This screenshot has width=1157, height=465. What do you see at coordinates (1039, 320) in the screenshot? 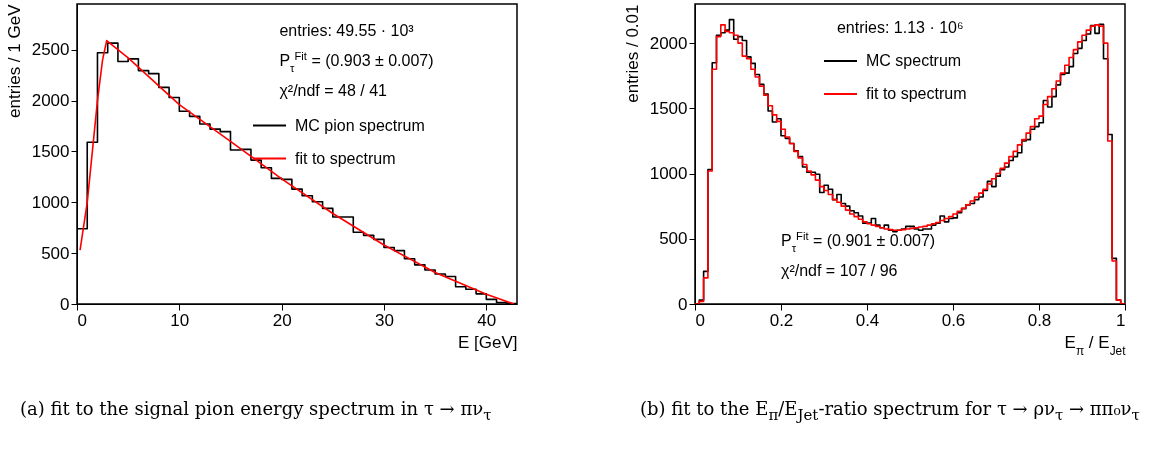
I see `x-tick-label: 0.8` at bounding box center [1039, 320].